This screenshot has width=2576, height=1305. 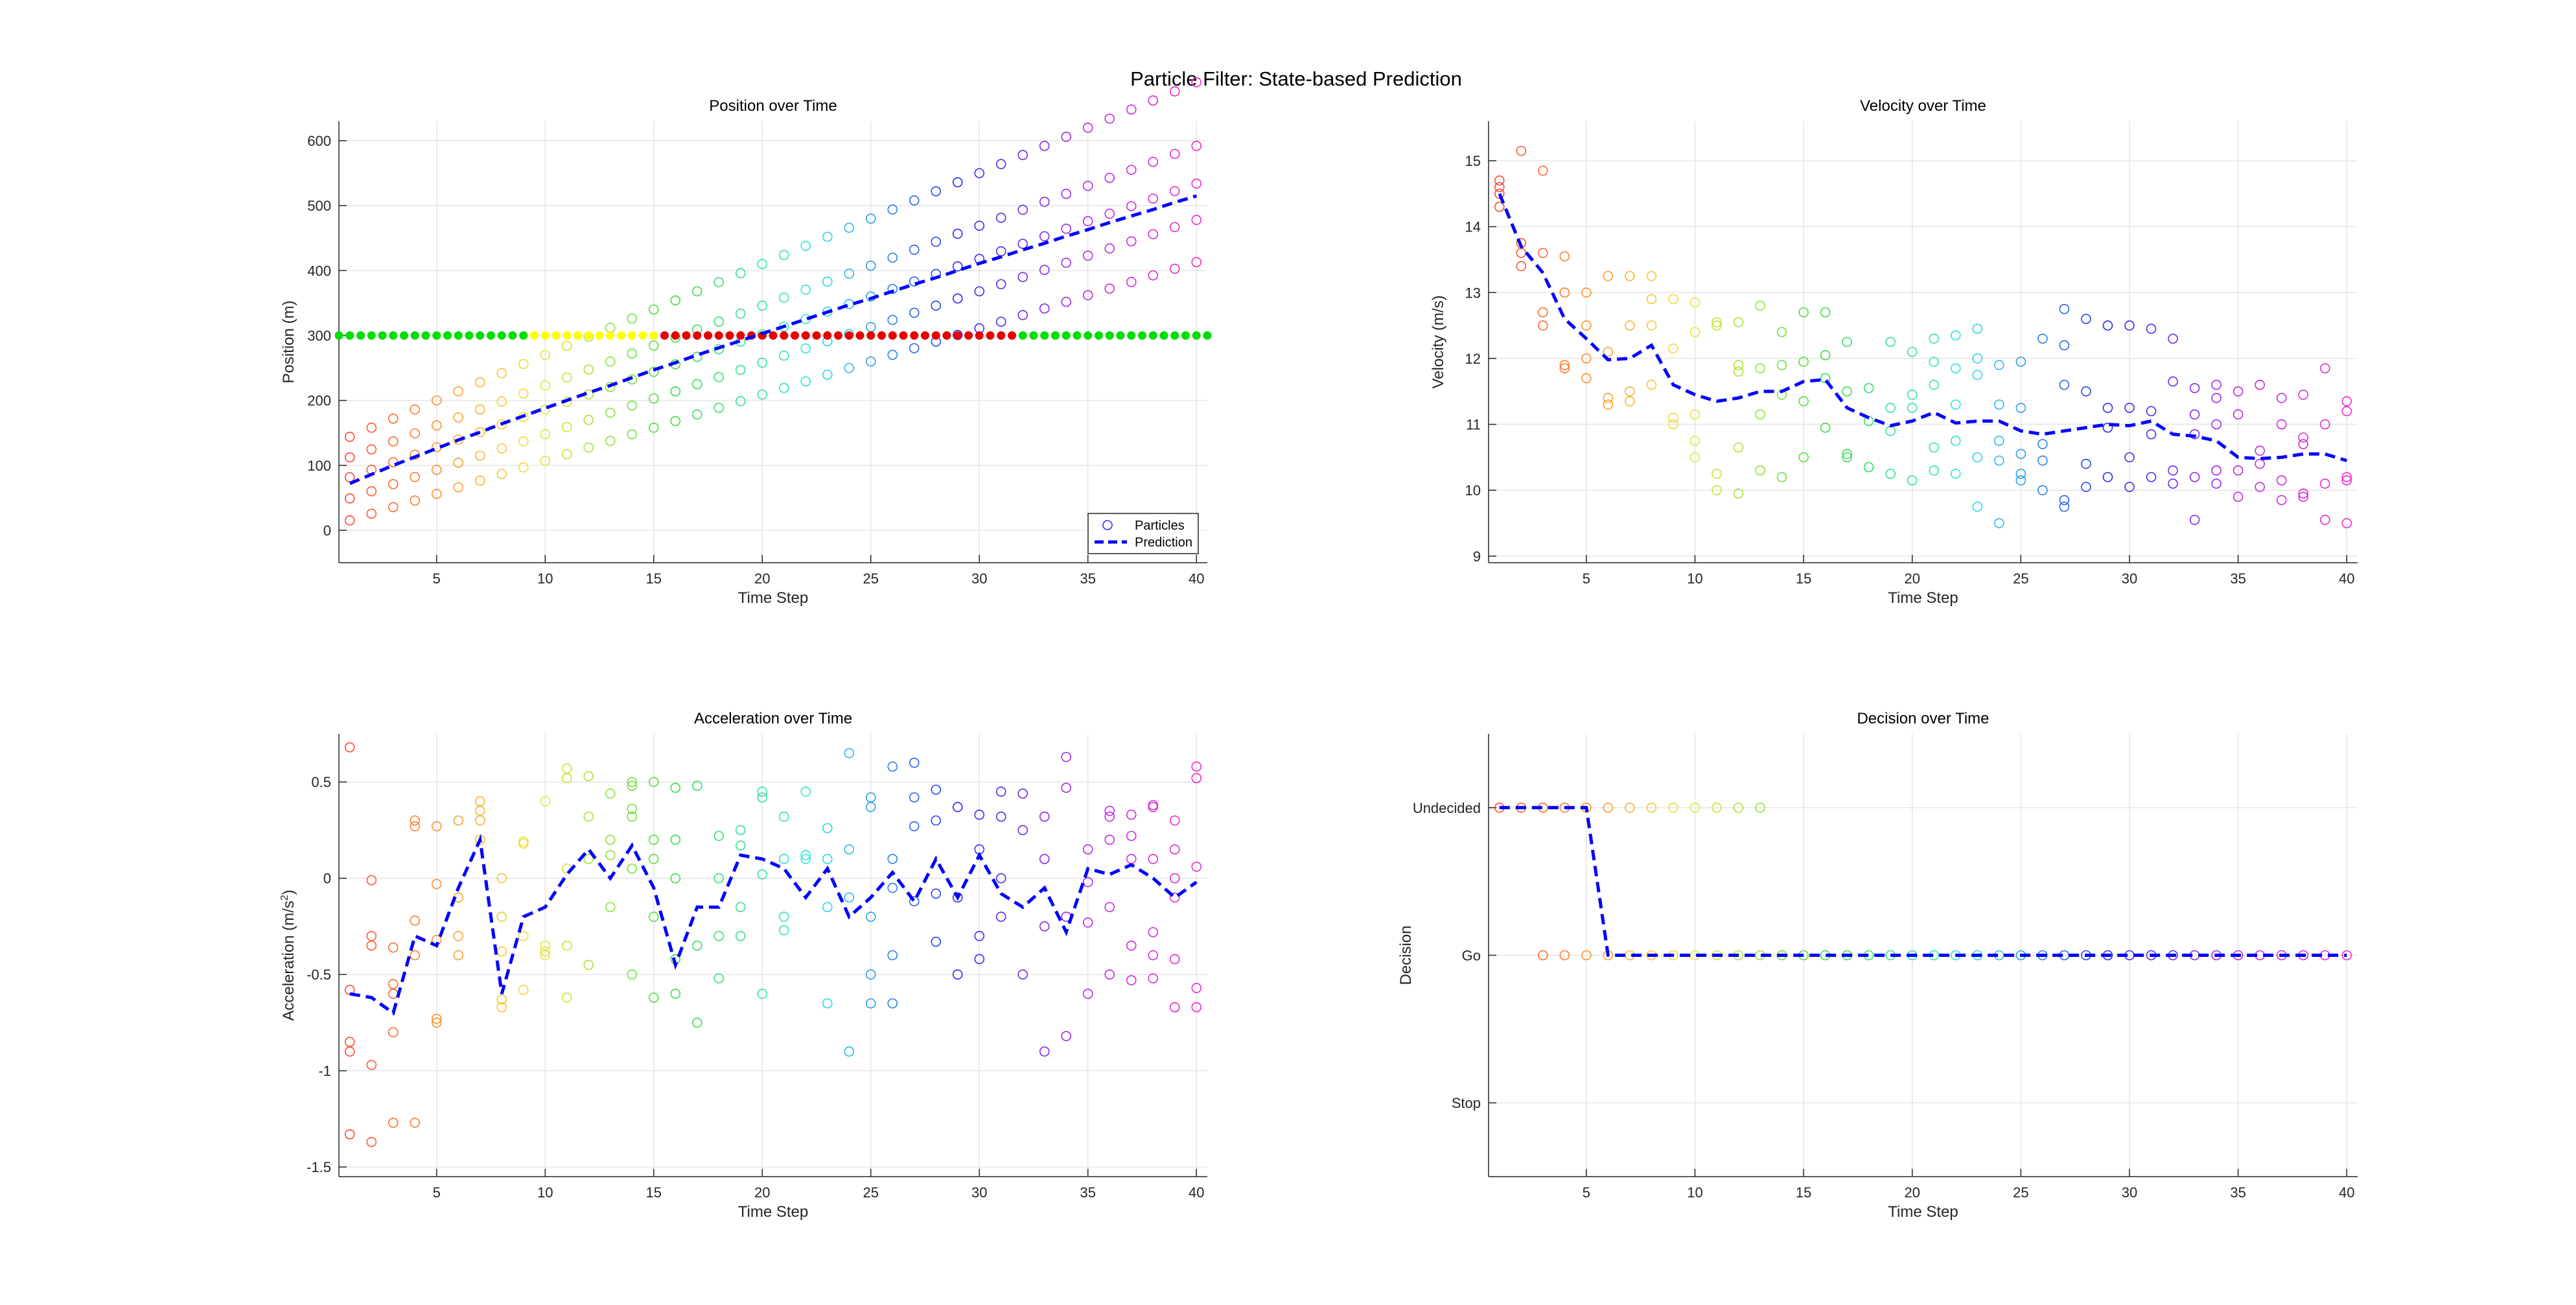 What do you see at coordinates (319, 206) in the screenshot?
I see `position-y-tick-label: 500` at bounding box center [319, 206].